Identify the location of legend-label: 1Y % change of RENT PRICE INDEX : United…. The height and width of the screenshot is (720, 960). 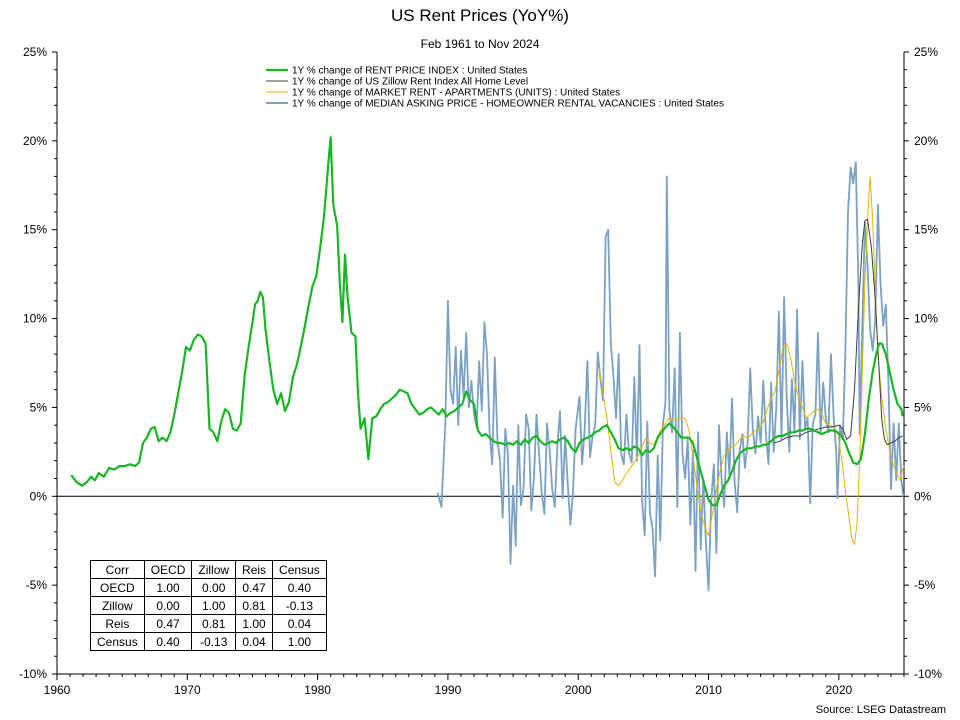
(409, 71).